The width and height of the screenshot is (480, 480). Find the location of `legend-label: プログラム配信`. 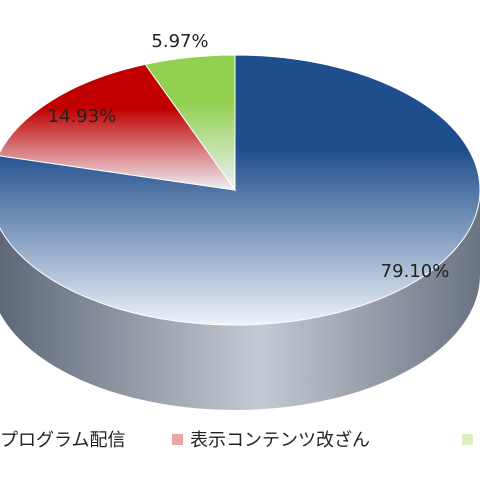

legend-label: プログラム配信 is located at coordinates (62, 440).